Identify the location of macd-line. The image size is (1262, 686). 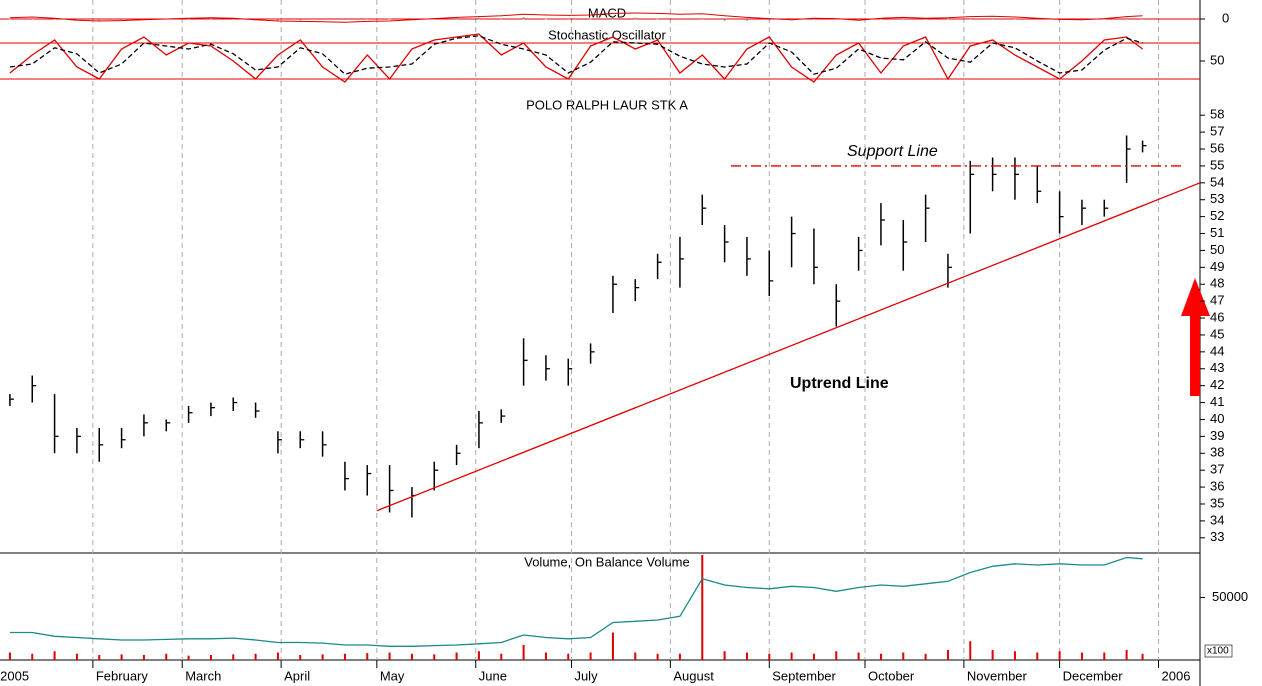
(576, 17).